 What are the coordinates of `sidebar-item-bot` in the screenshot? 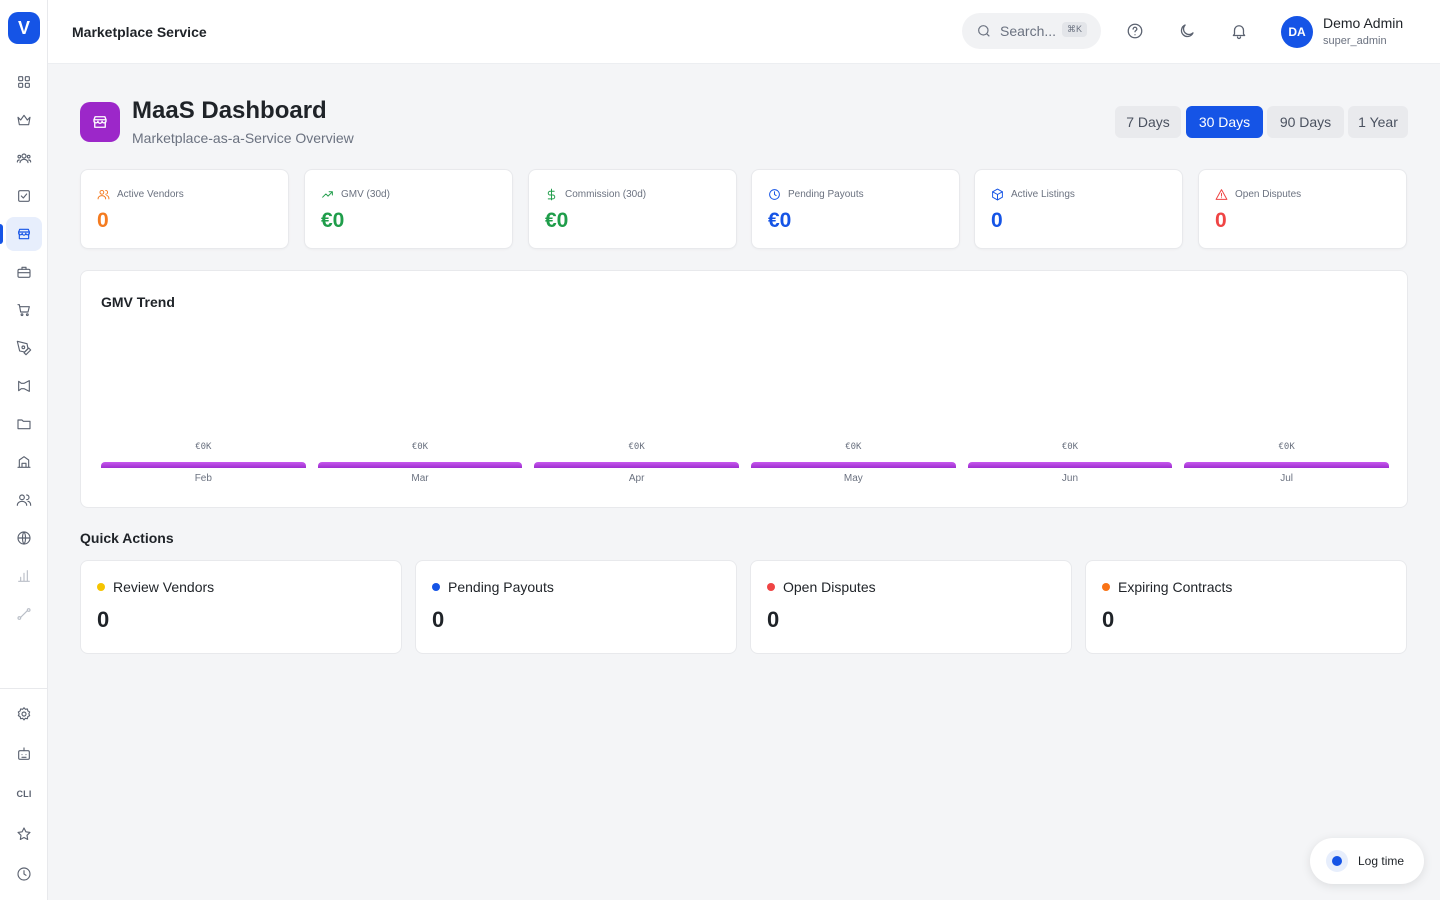 It's located at (24, 754).